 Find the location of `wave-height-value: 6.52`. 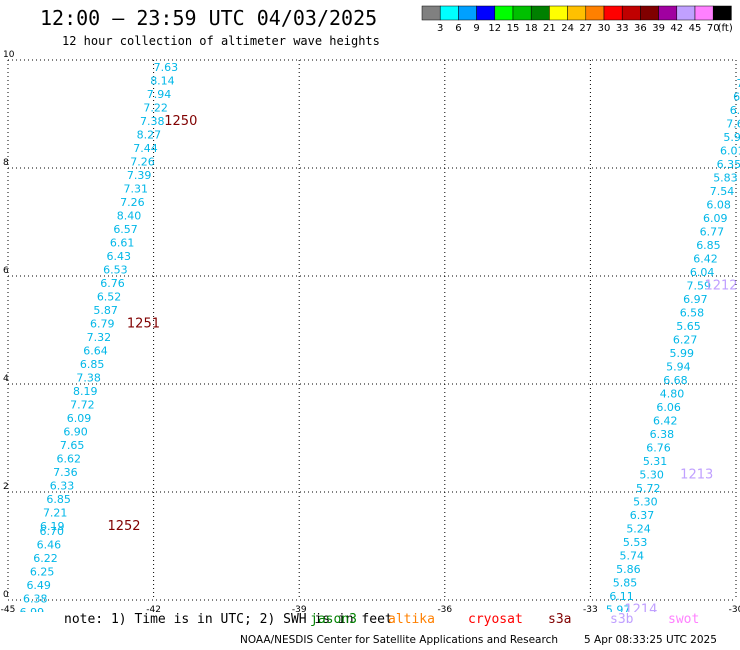

wave-height-value: 6.52 is located at coordinates (109, 296).